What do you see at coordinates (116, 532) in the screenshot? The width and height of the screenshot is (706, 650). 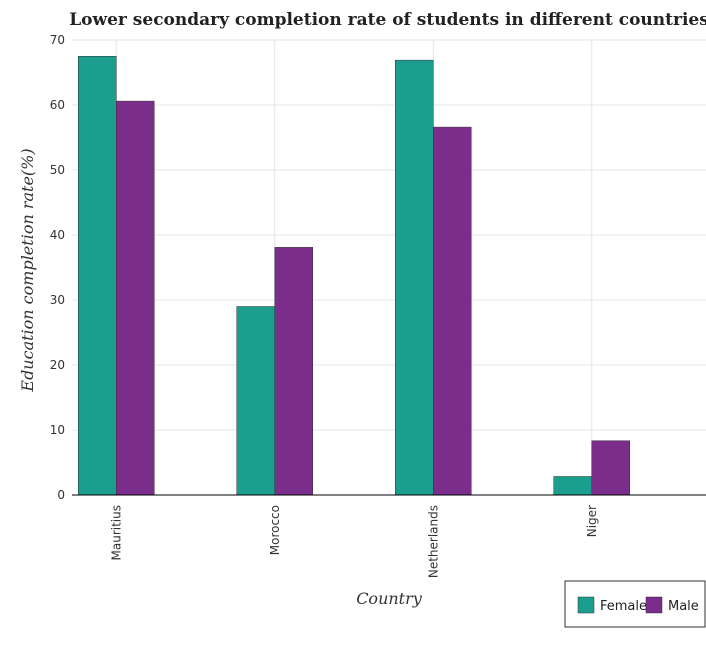 I see `x-tick-label: Mauritius` at bounding box center [116, 532].